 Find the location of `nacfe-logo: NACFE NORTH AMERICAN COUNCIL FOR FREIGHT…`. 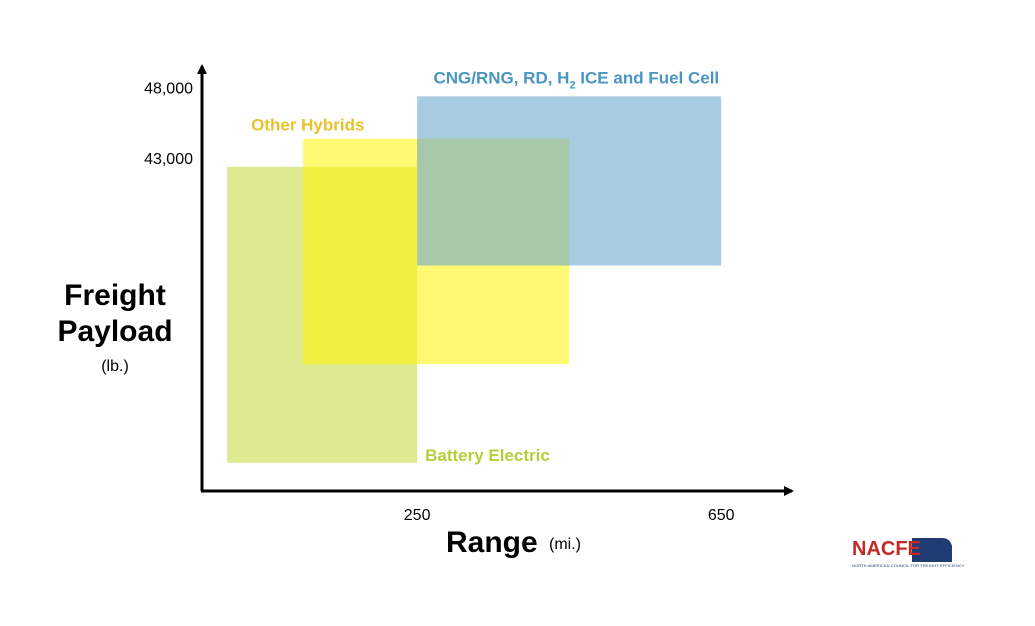

nacfe-logo: NACFE NORTH AMERICAN COUNCIL FOR FREIGHT… is located at coordinates (907, 554).